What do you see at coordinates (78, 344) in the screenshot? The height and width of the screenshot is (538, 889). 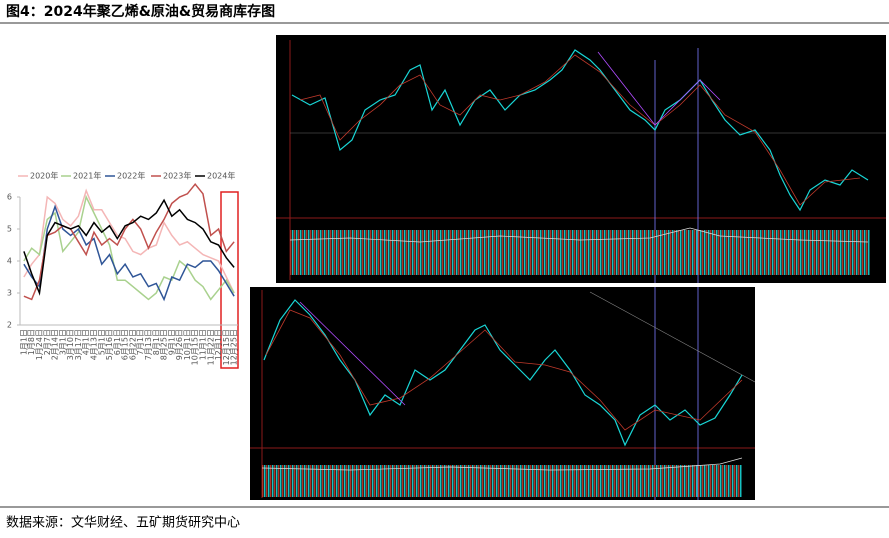 I see `x-tick-label: 3月17日` at bounding box center [78, 344].